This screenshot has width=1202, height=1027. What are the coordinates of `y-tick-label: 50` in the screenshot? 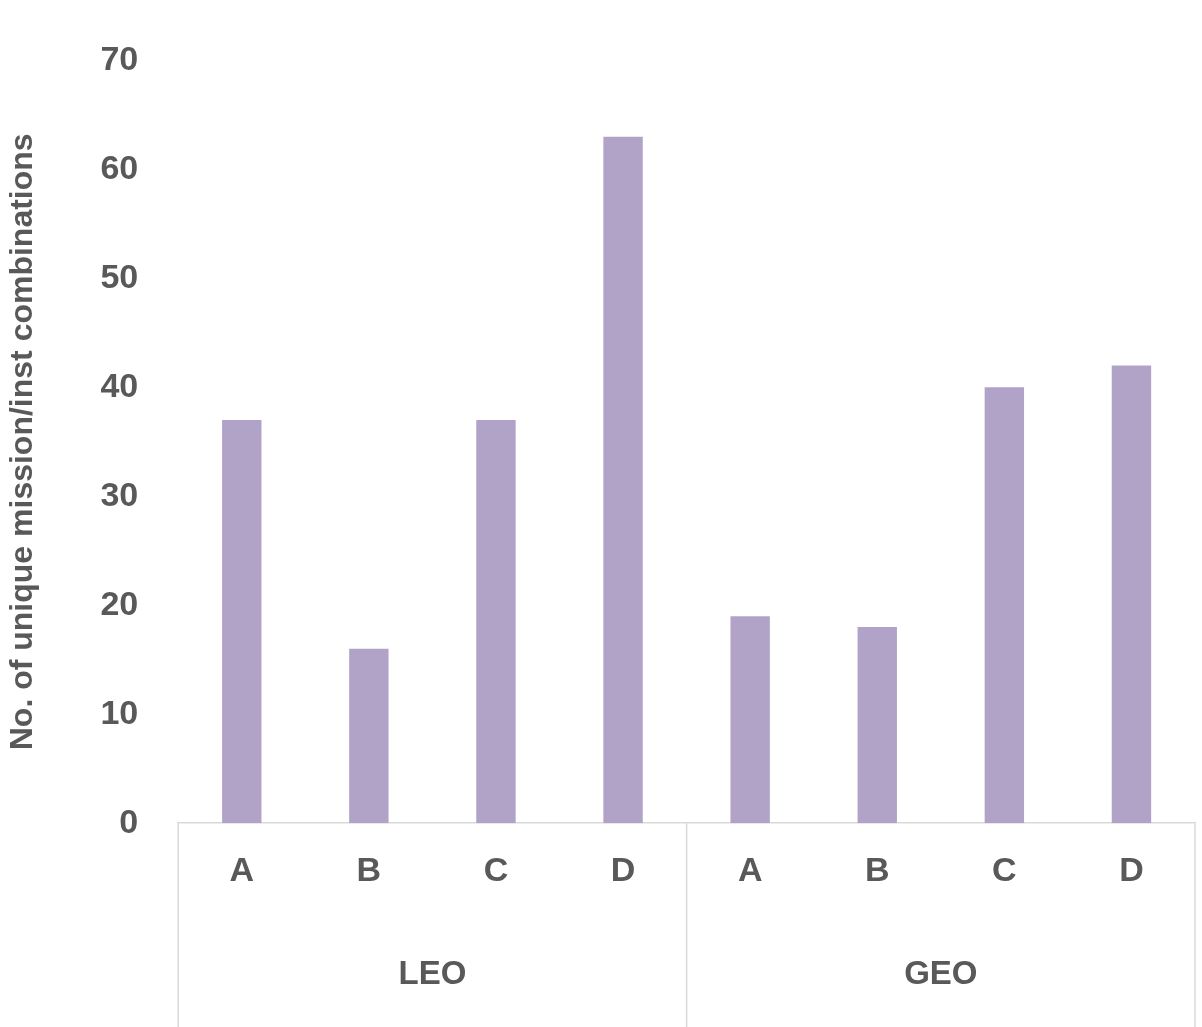 It's located at (119, 275).